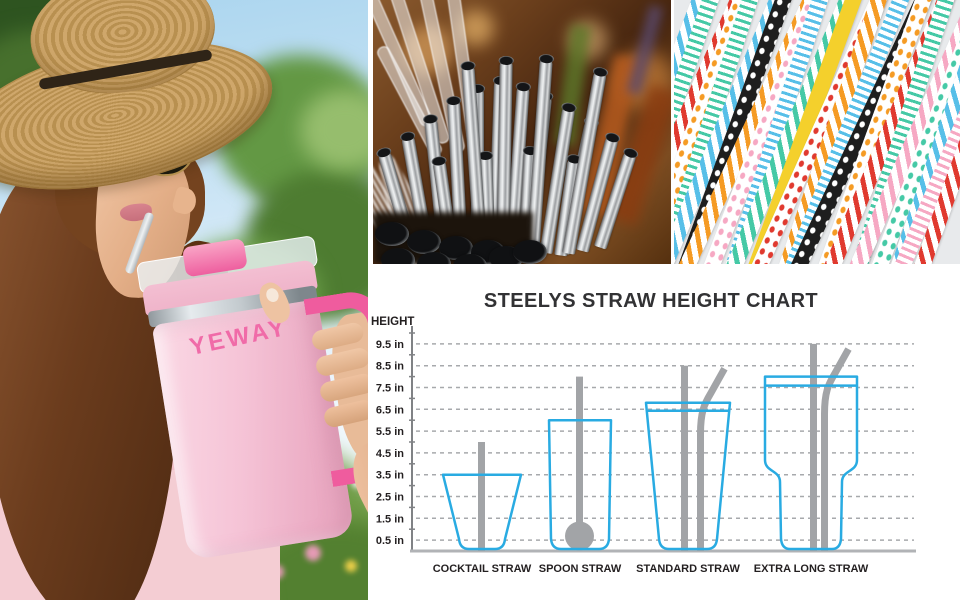 This screenshot has width=960, height=600. I want to click on y-tick-label: 4.5 in, so click(390, 454).